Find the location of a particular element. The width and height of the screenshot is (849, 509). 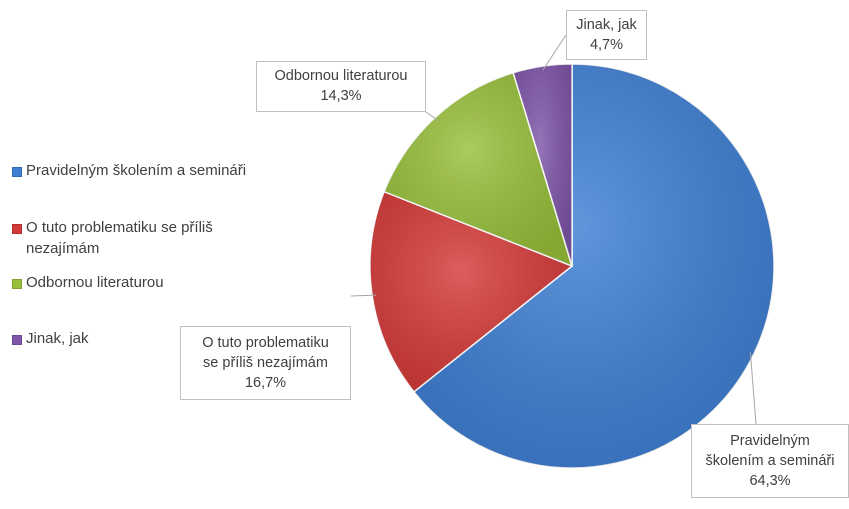

legend-item: O tuto problematiku se příliš nezajímám is located at coordinates (137, 238).